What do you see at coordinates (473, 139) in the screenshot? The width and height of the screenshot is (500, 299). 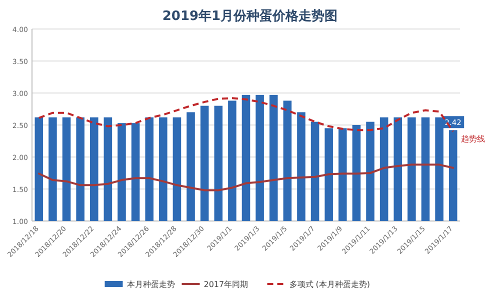 I see `annotation: 趋势线` at bounding box center [473, 139].